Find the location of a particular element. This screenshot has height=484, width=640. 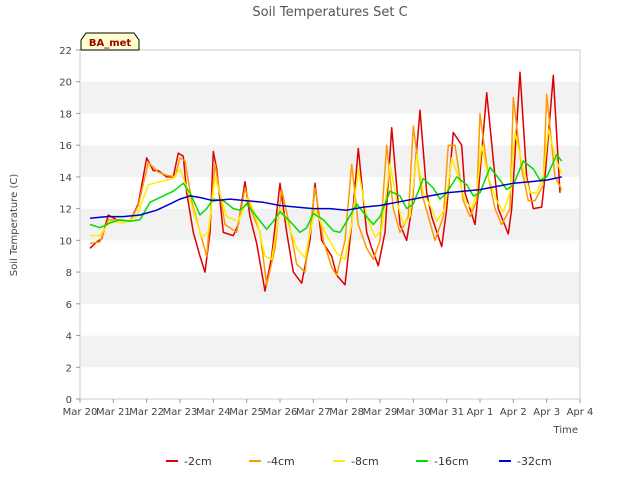

legend-label: -32cm is located at coordinates (534, 461).